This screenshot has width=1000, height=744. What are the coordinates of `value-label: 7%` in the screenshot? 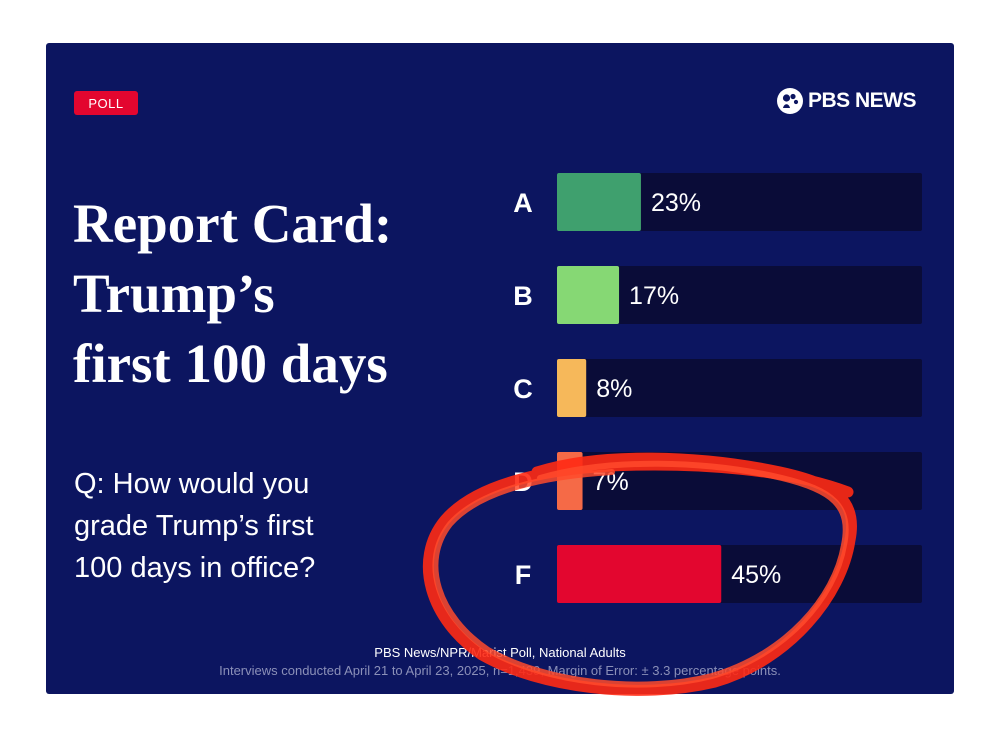 It's located at (611, 482).